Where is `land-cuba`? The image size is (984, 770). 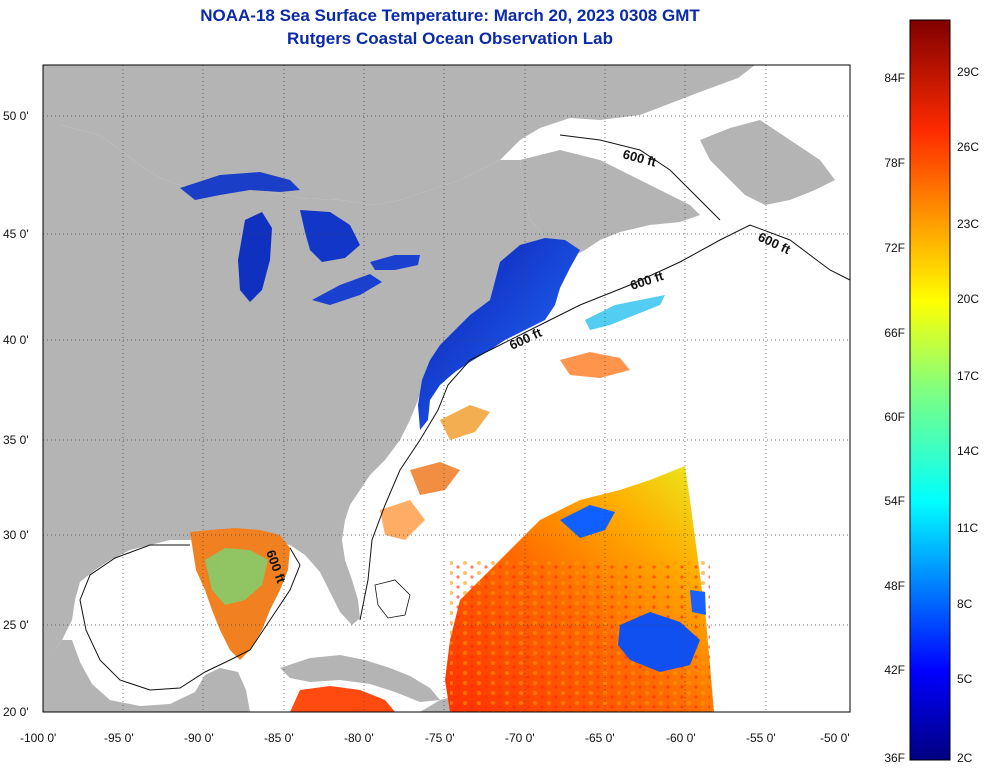
land-cuba is located at coordinates (360, 678).